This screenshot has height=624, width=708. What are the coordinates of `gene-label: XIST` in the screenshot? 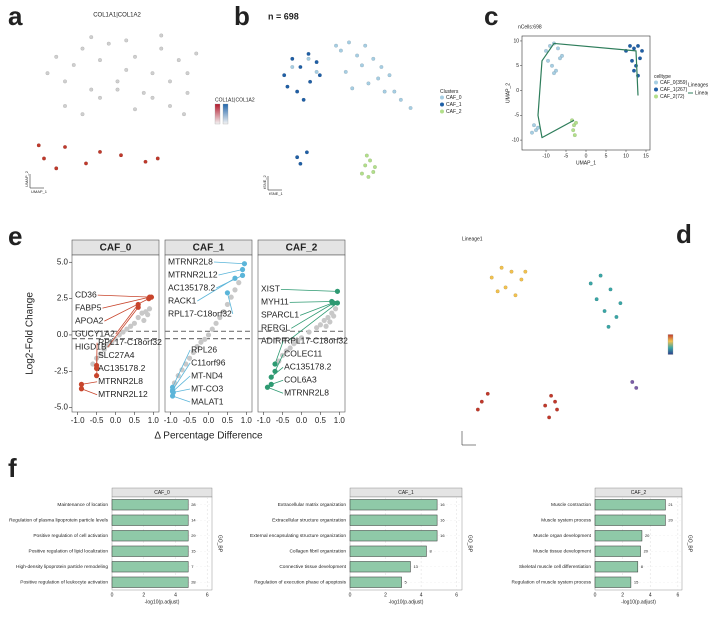 It's located at (270, 289).